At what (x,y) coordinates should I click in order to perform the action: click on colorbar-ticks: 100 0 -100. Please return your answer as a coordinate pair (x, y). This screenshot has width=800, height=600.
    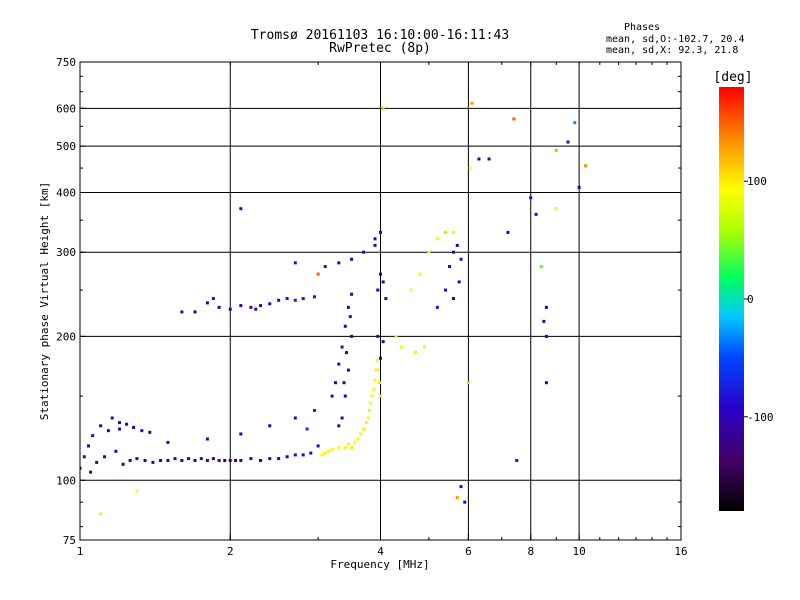
    Looking at the image, I should click on (759, 299).